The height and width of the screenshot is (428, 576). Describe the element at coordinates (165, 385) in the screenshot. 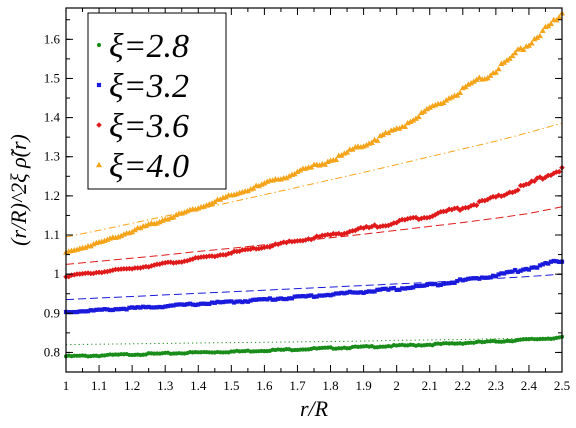

I see `x-tick-label: 1.3` at that location.